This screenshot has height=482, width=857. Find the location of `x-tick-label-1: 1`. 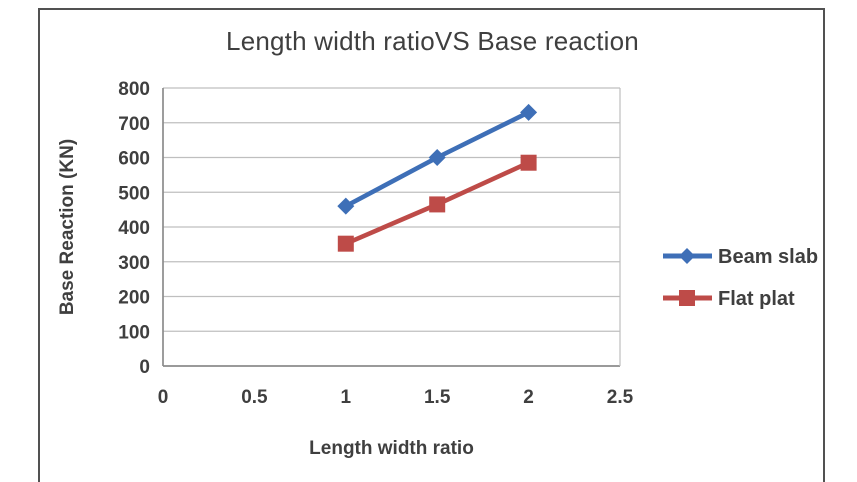

x-tick-label-1: 1 is located at coordinates (346, 397).